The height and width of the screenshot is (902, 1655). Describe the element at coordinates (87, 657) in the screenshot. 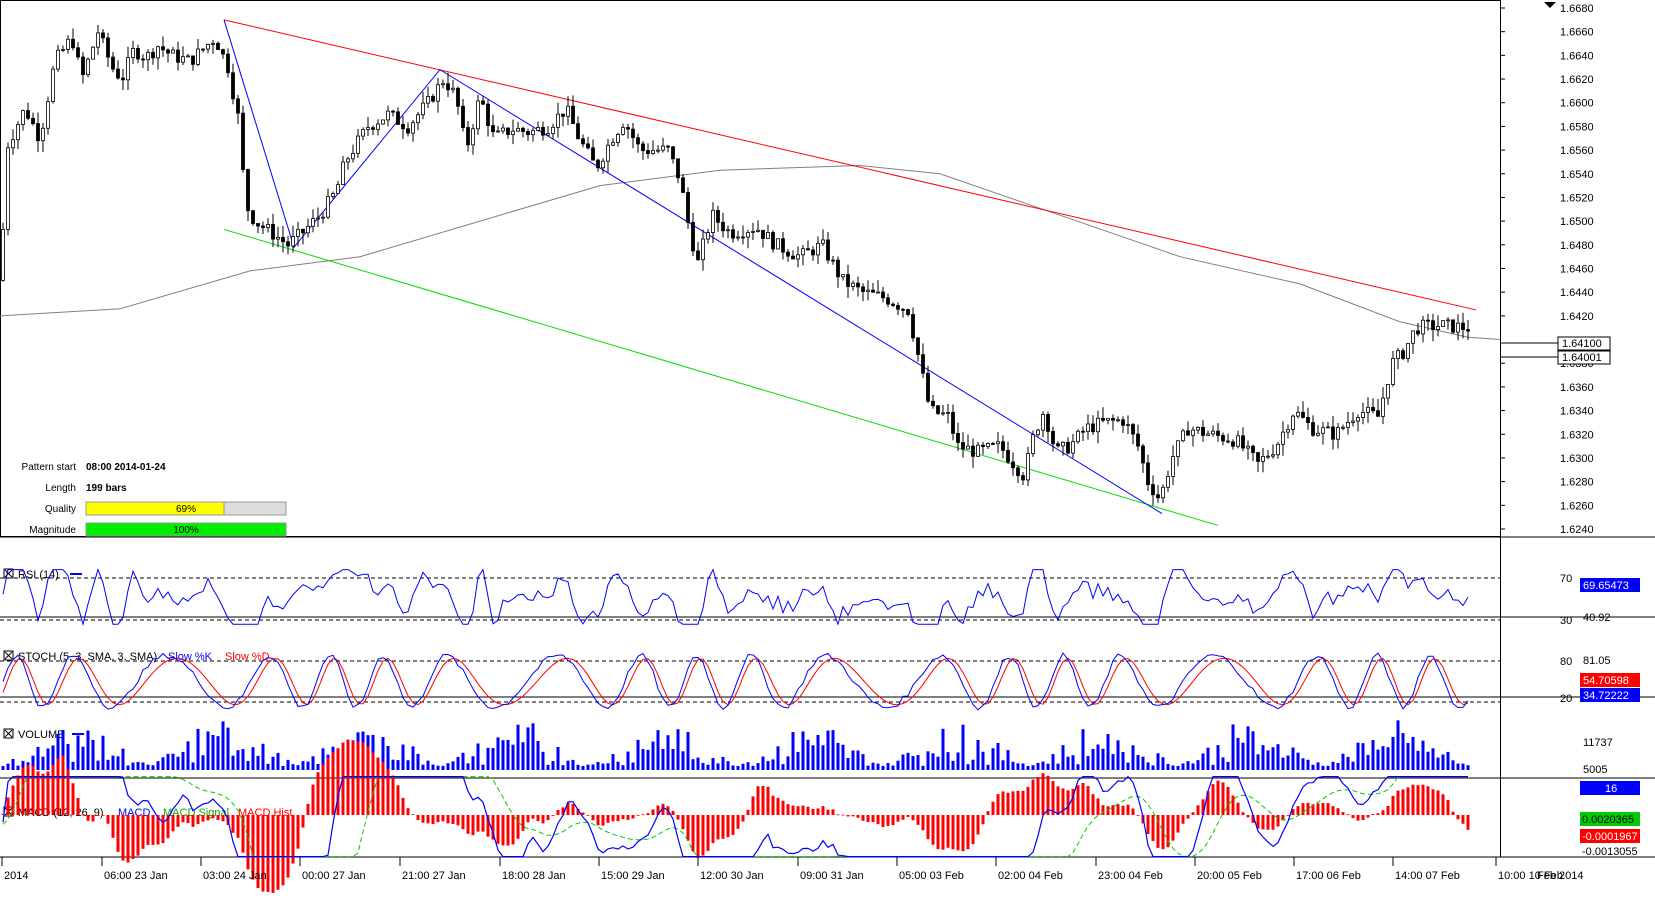

I see `stoch-title: STOCH (5, 3, SMA, 3, SMA)` at that location.